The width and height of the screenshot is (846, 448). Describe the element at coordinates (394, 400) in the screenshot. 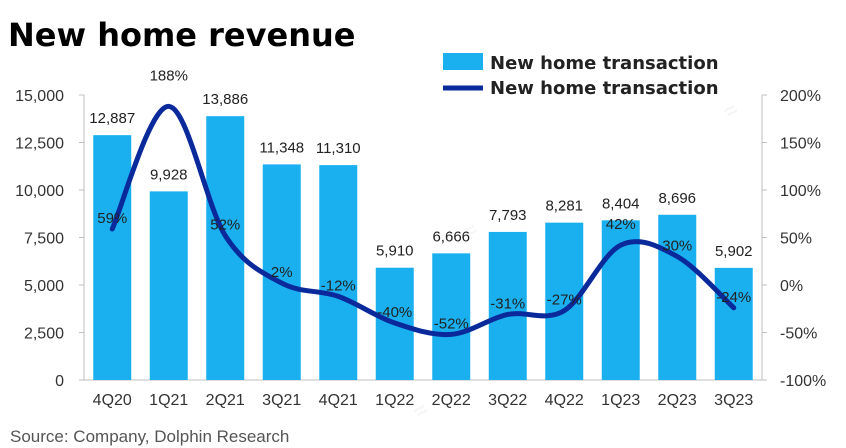

I see `x-tick-label: 1Q22` at that location.